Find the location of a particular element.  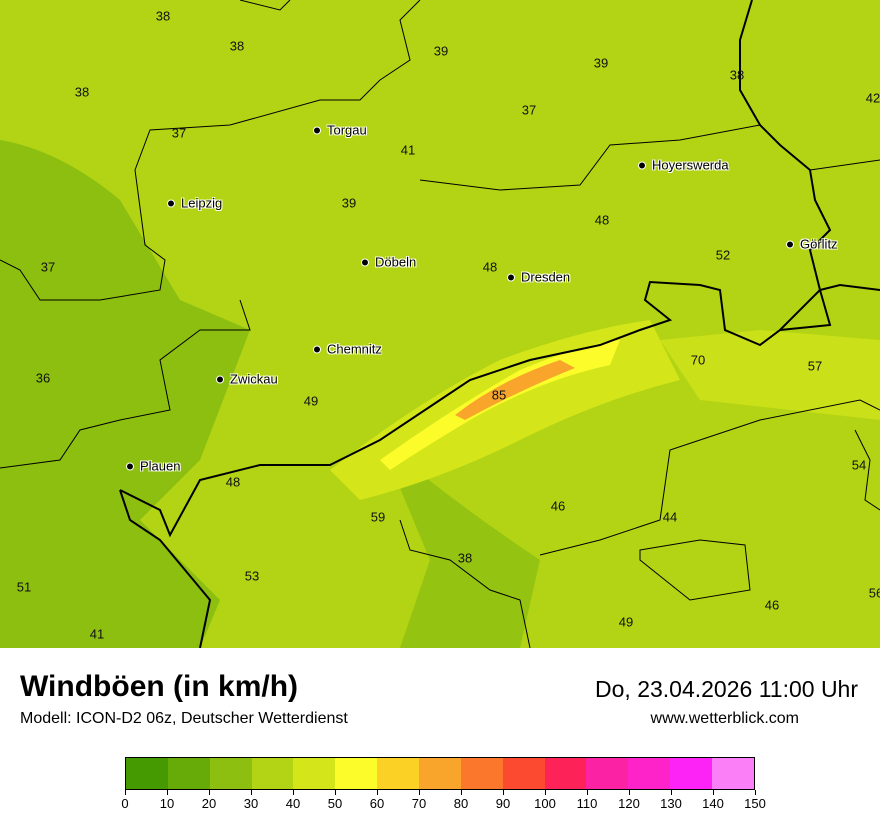

legend-tick-label: 90 is located at coordinates (503, 803).